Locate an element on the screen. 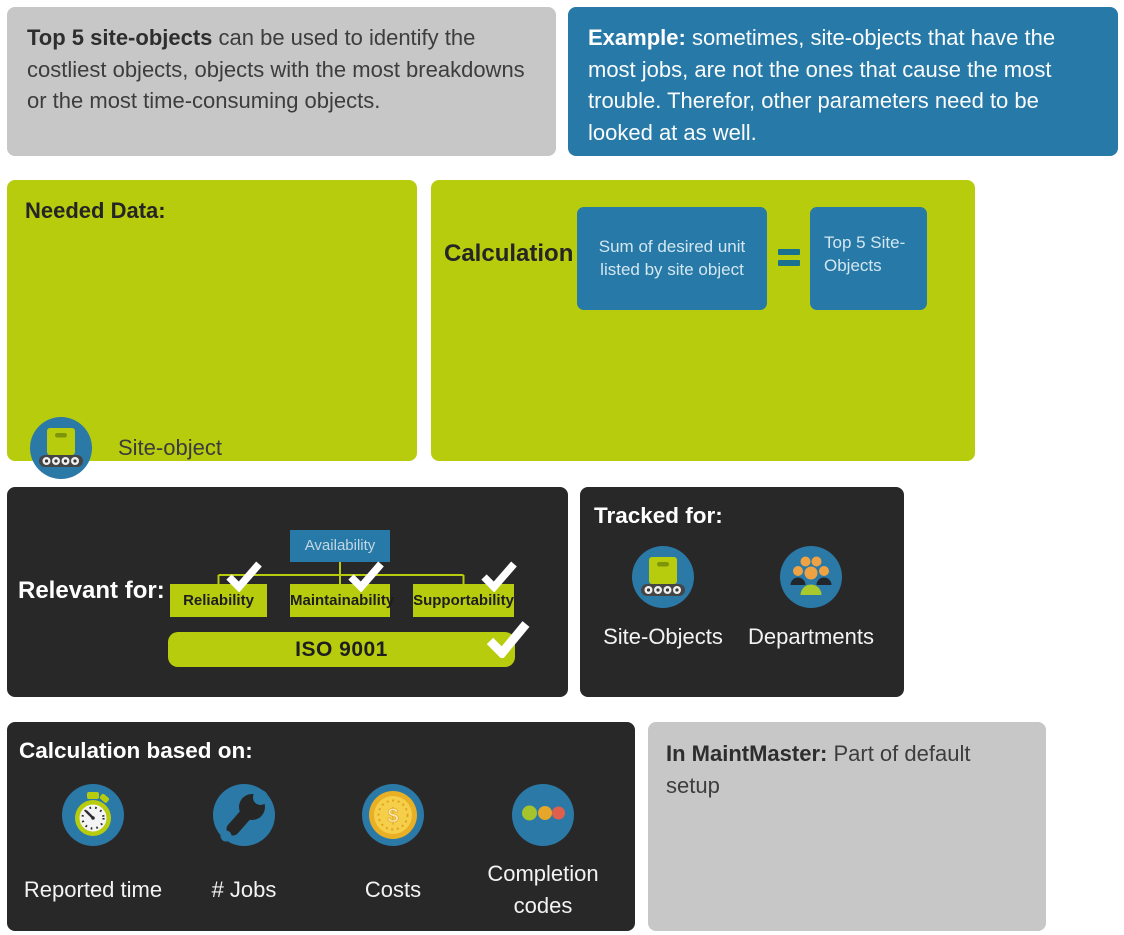  maintmaster-card: In MaintMaster: Part of default setup is located at coordinates (847, 826).